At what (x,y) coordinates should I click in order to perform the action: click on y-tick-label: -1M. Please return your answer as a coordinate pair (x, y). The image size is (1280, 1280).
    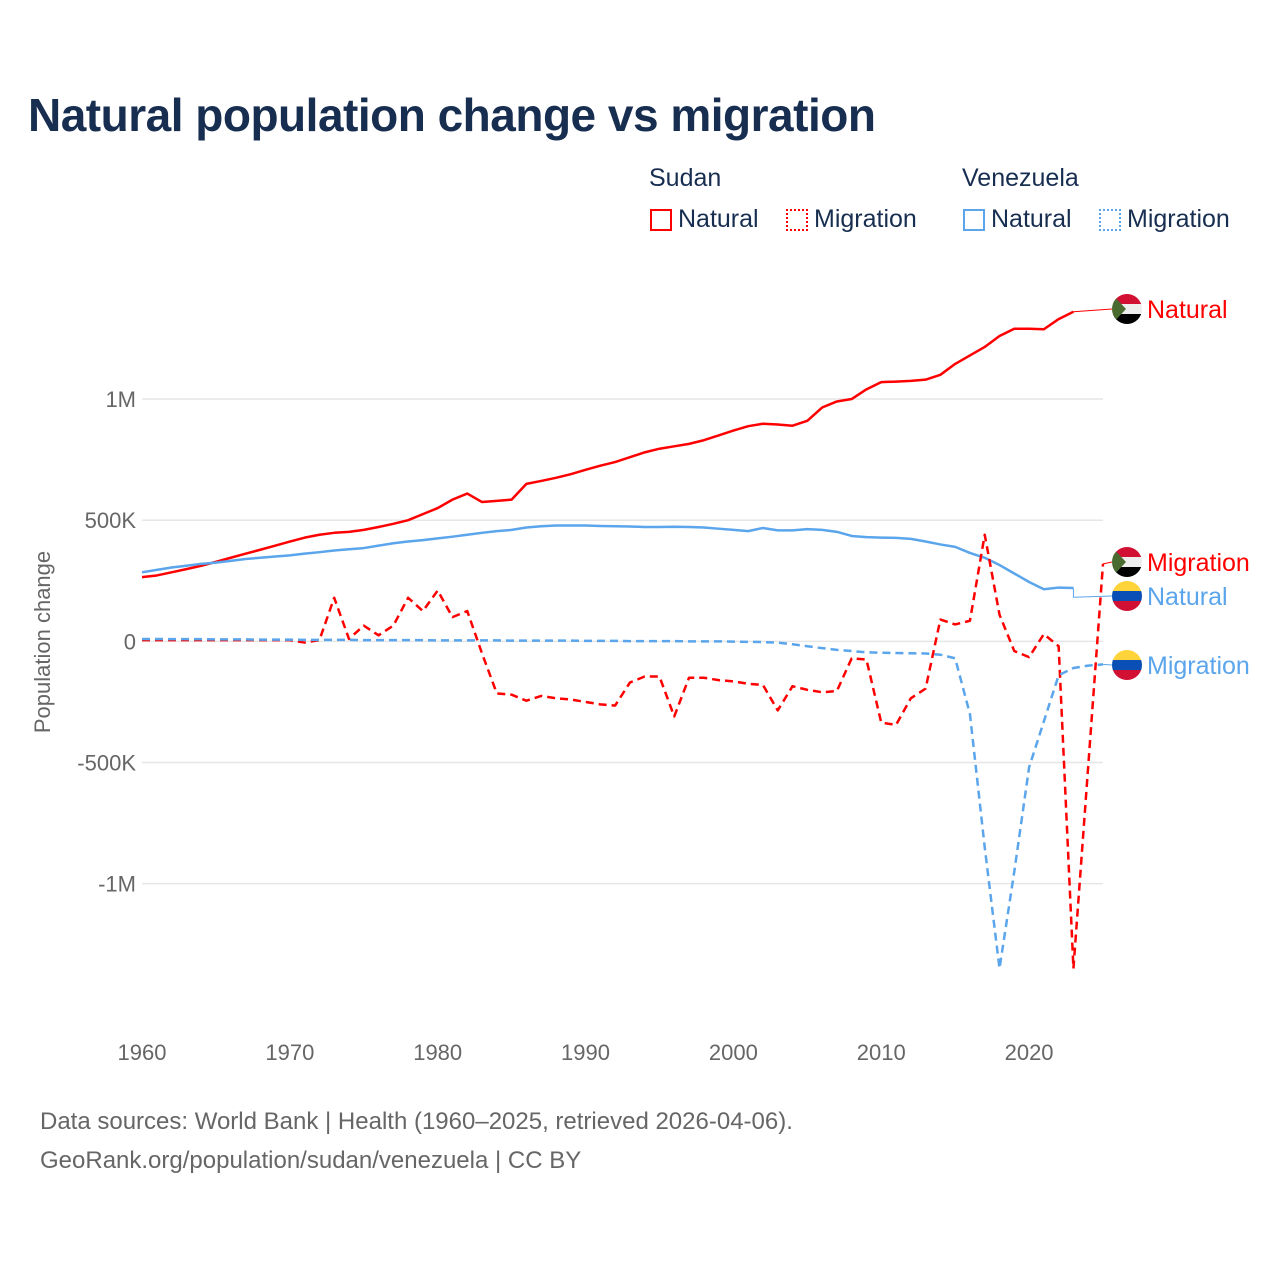
    Looking at the image, I should click on (117, 884).